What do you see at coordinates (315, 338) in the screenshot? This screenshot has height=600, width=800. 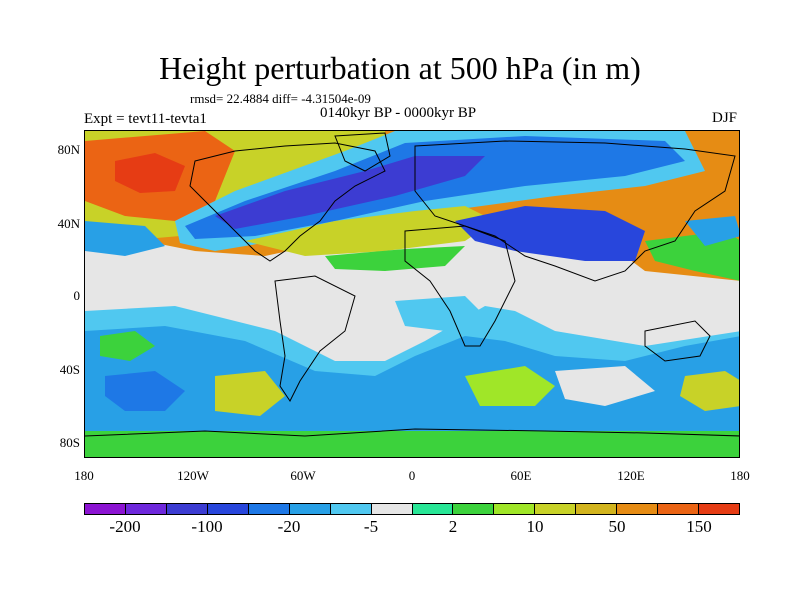 I see `coast-south-america` at bounding box center [315, 338].